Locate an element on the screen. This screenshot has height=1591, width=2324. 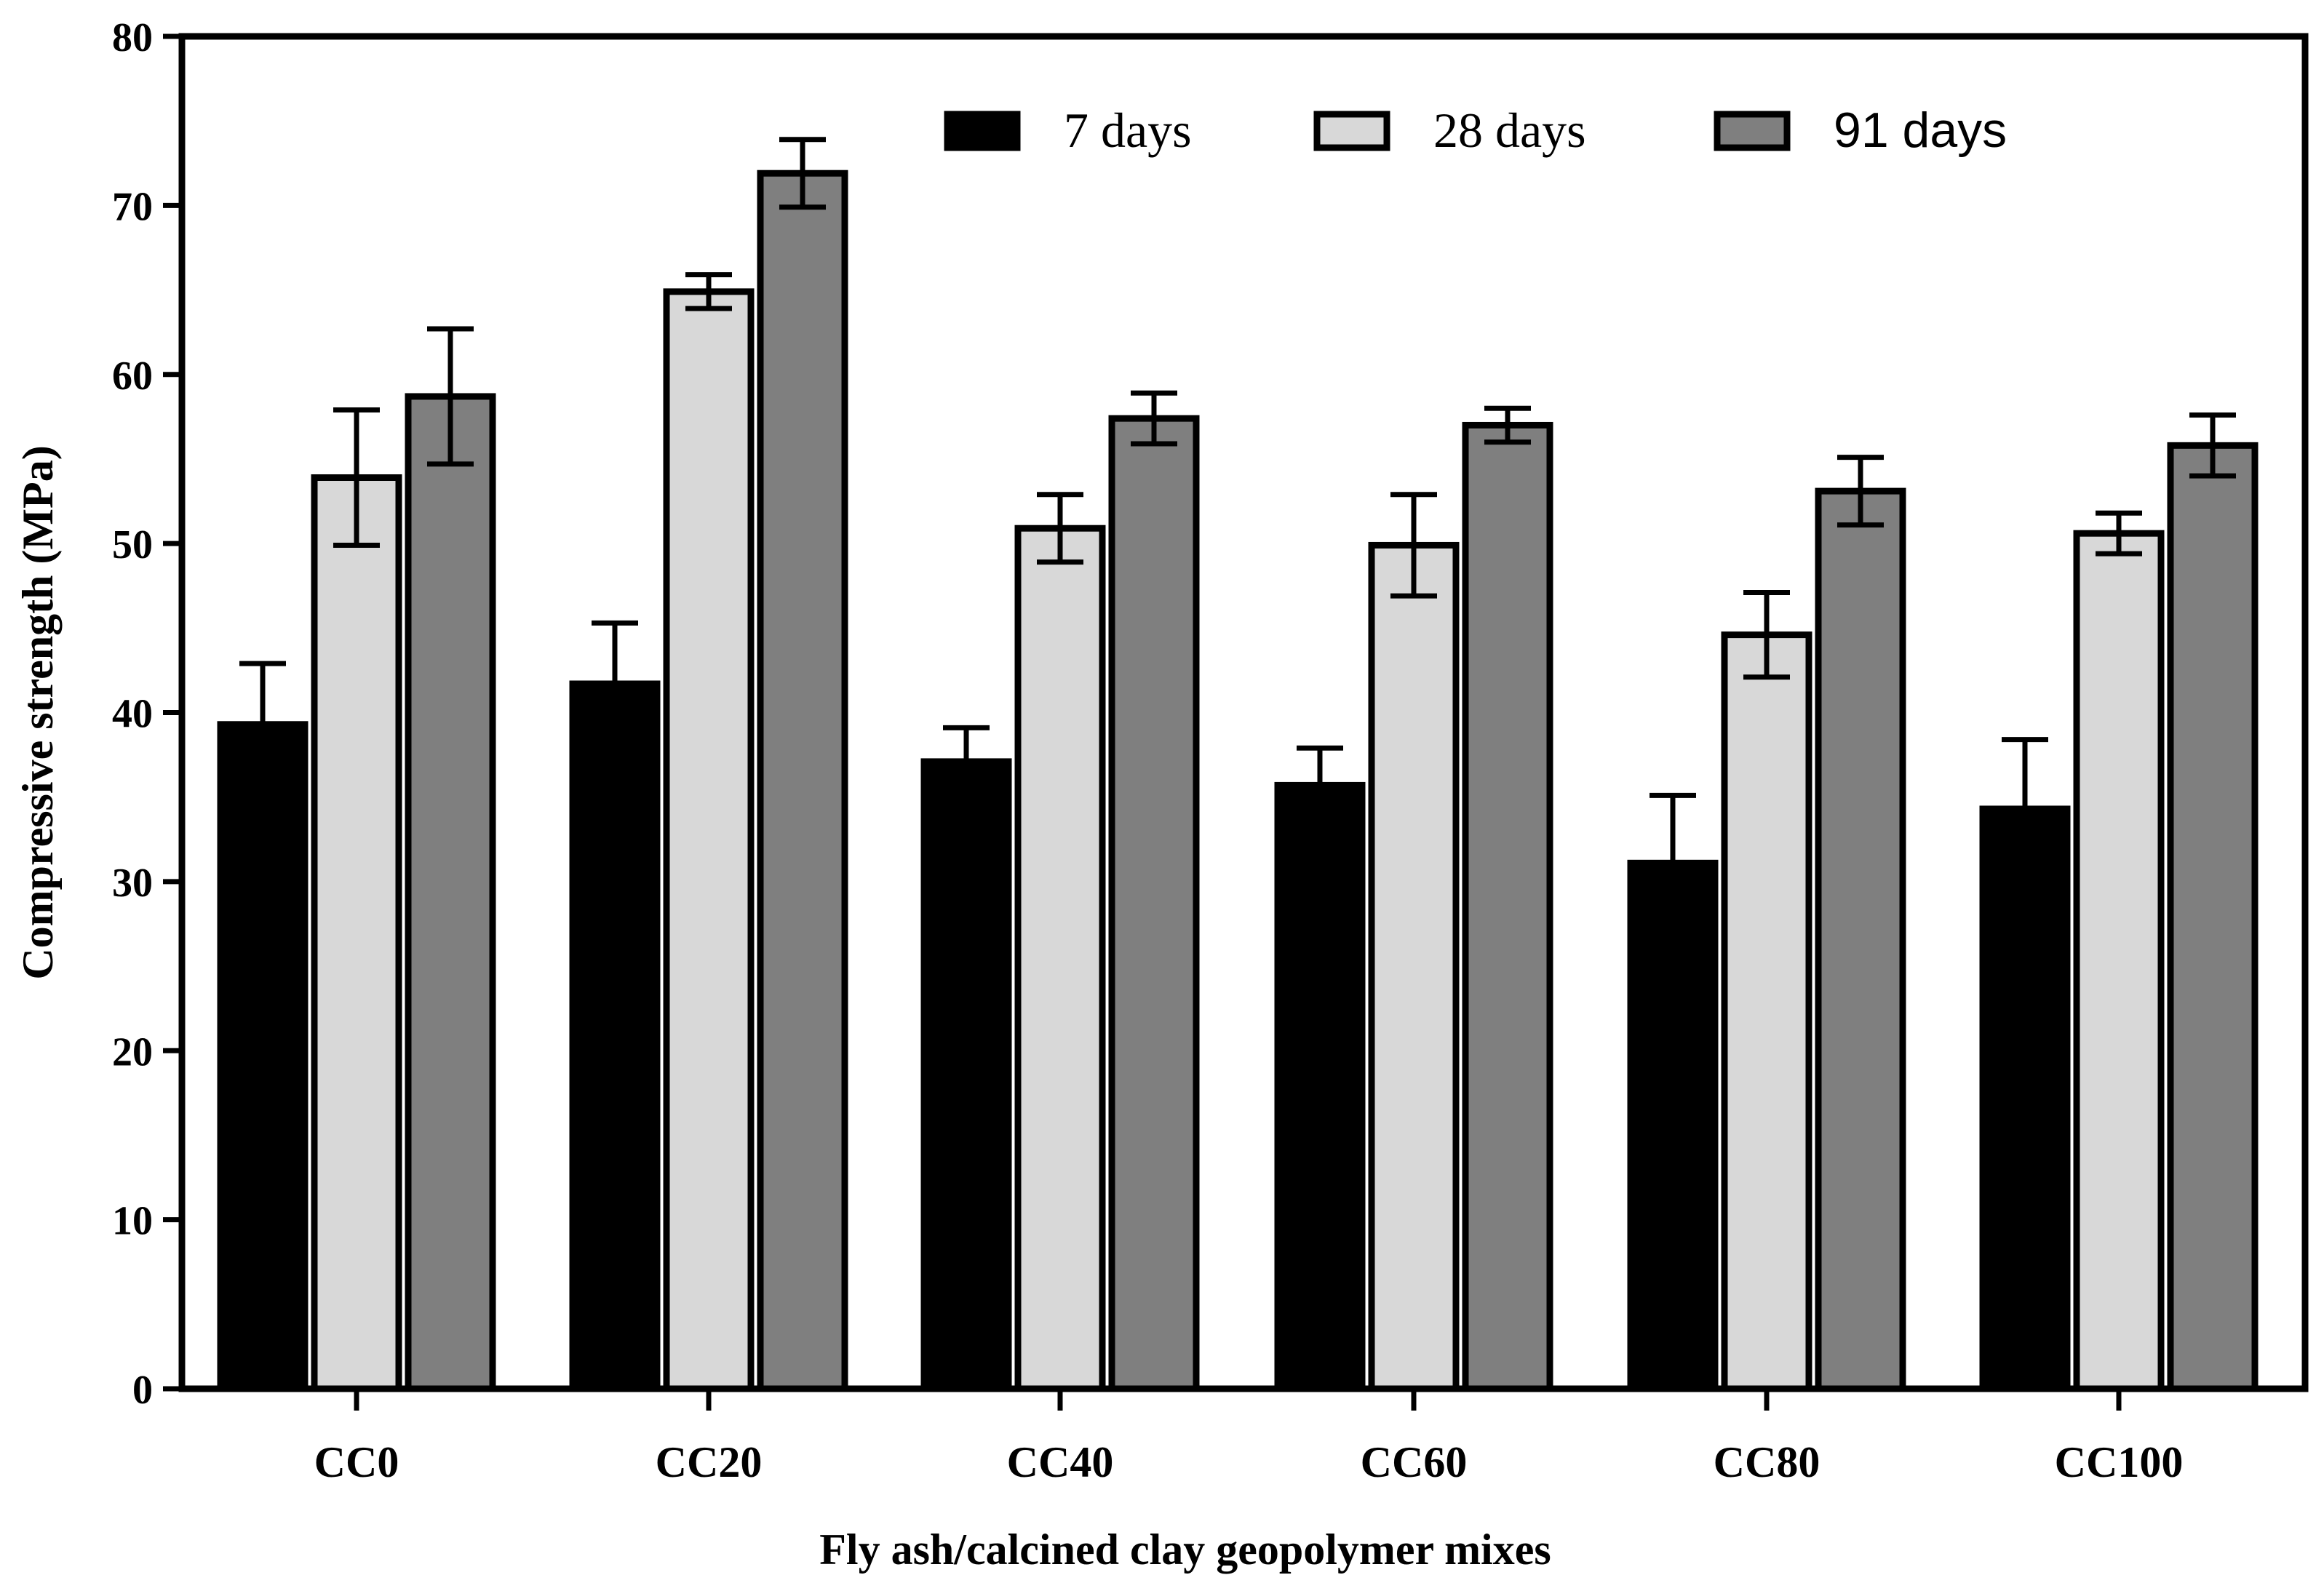
bar-cc100-28-days is located at coordinates (2119, 961).